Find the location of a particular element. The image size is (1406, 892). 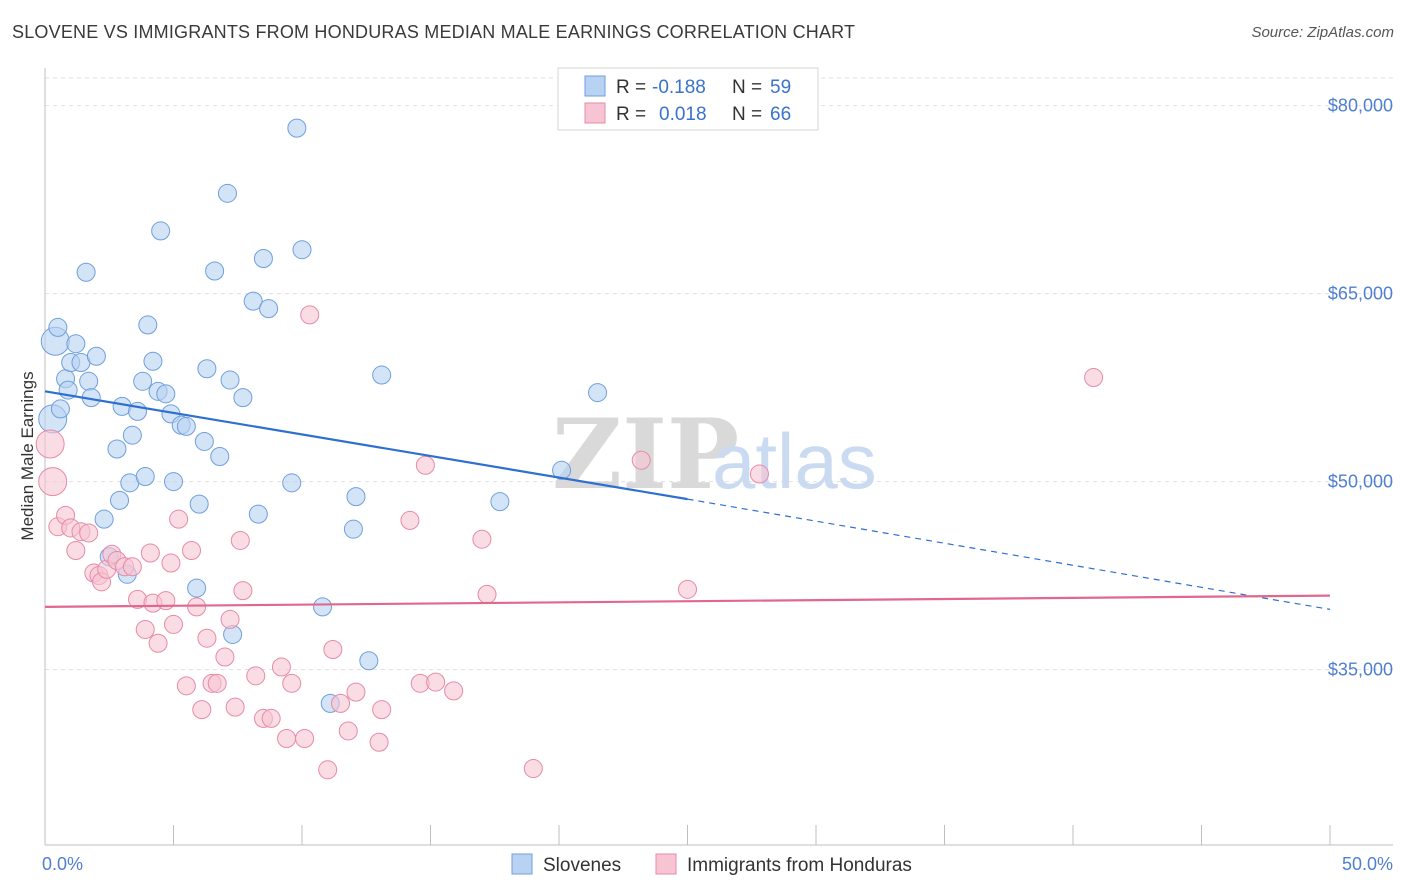

slovene-trend-extension is located at coordinates (1009, 554).